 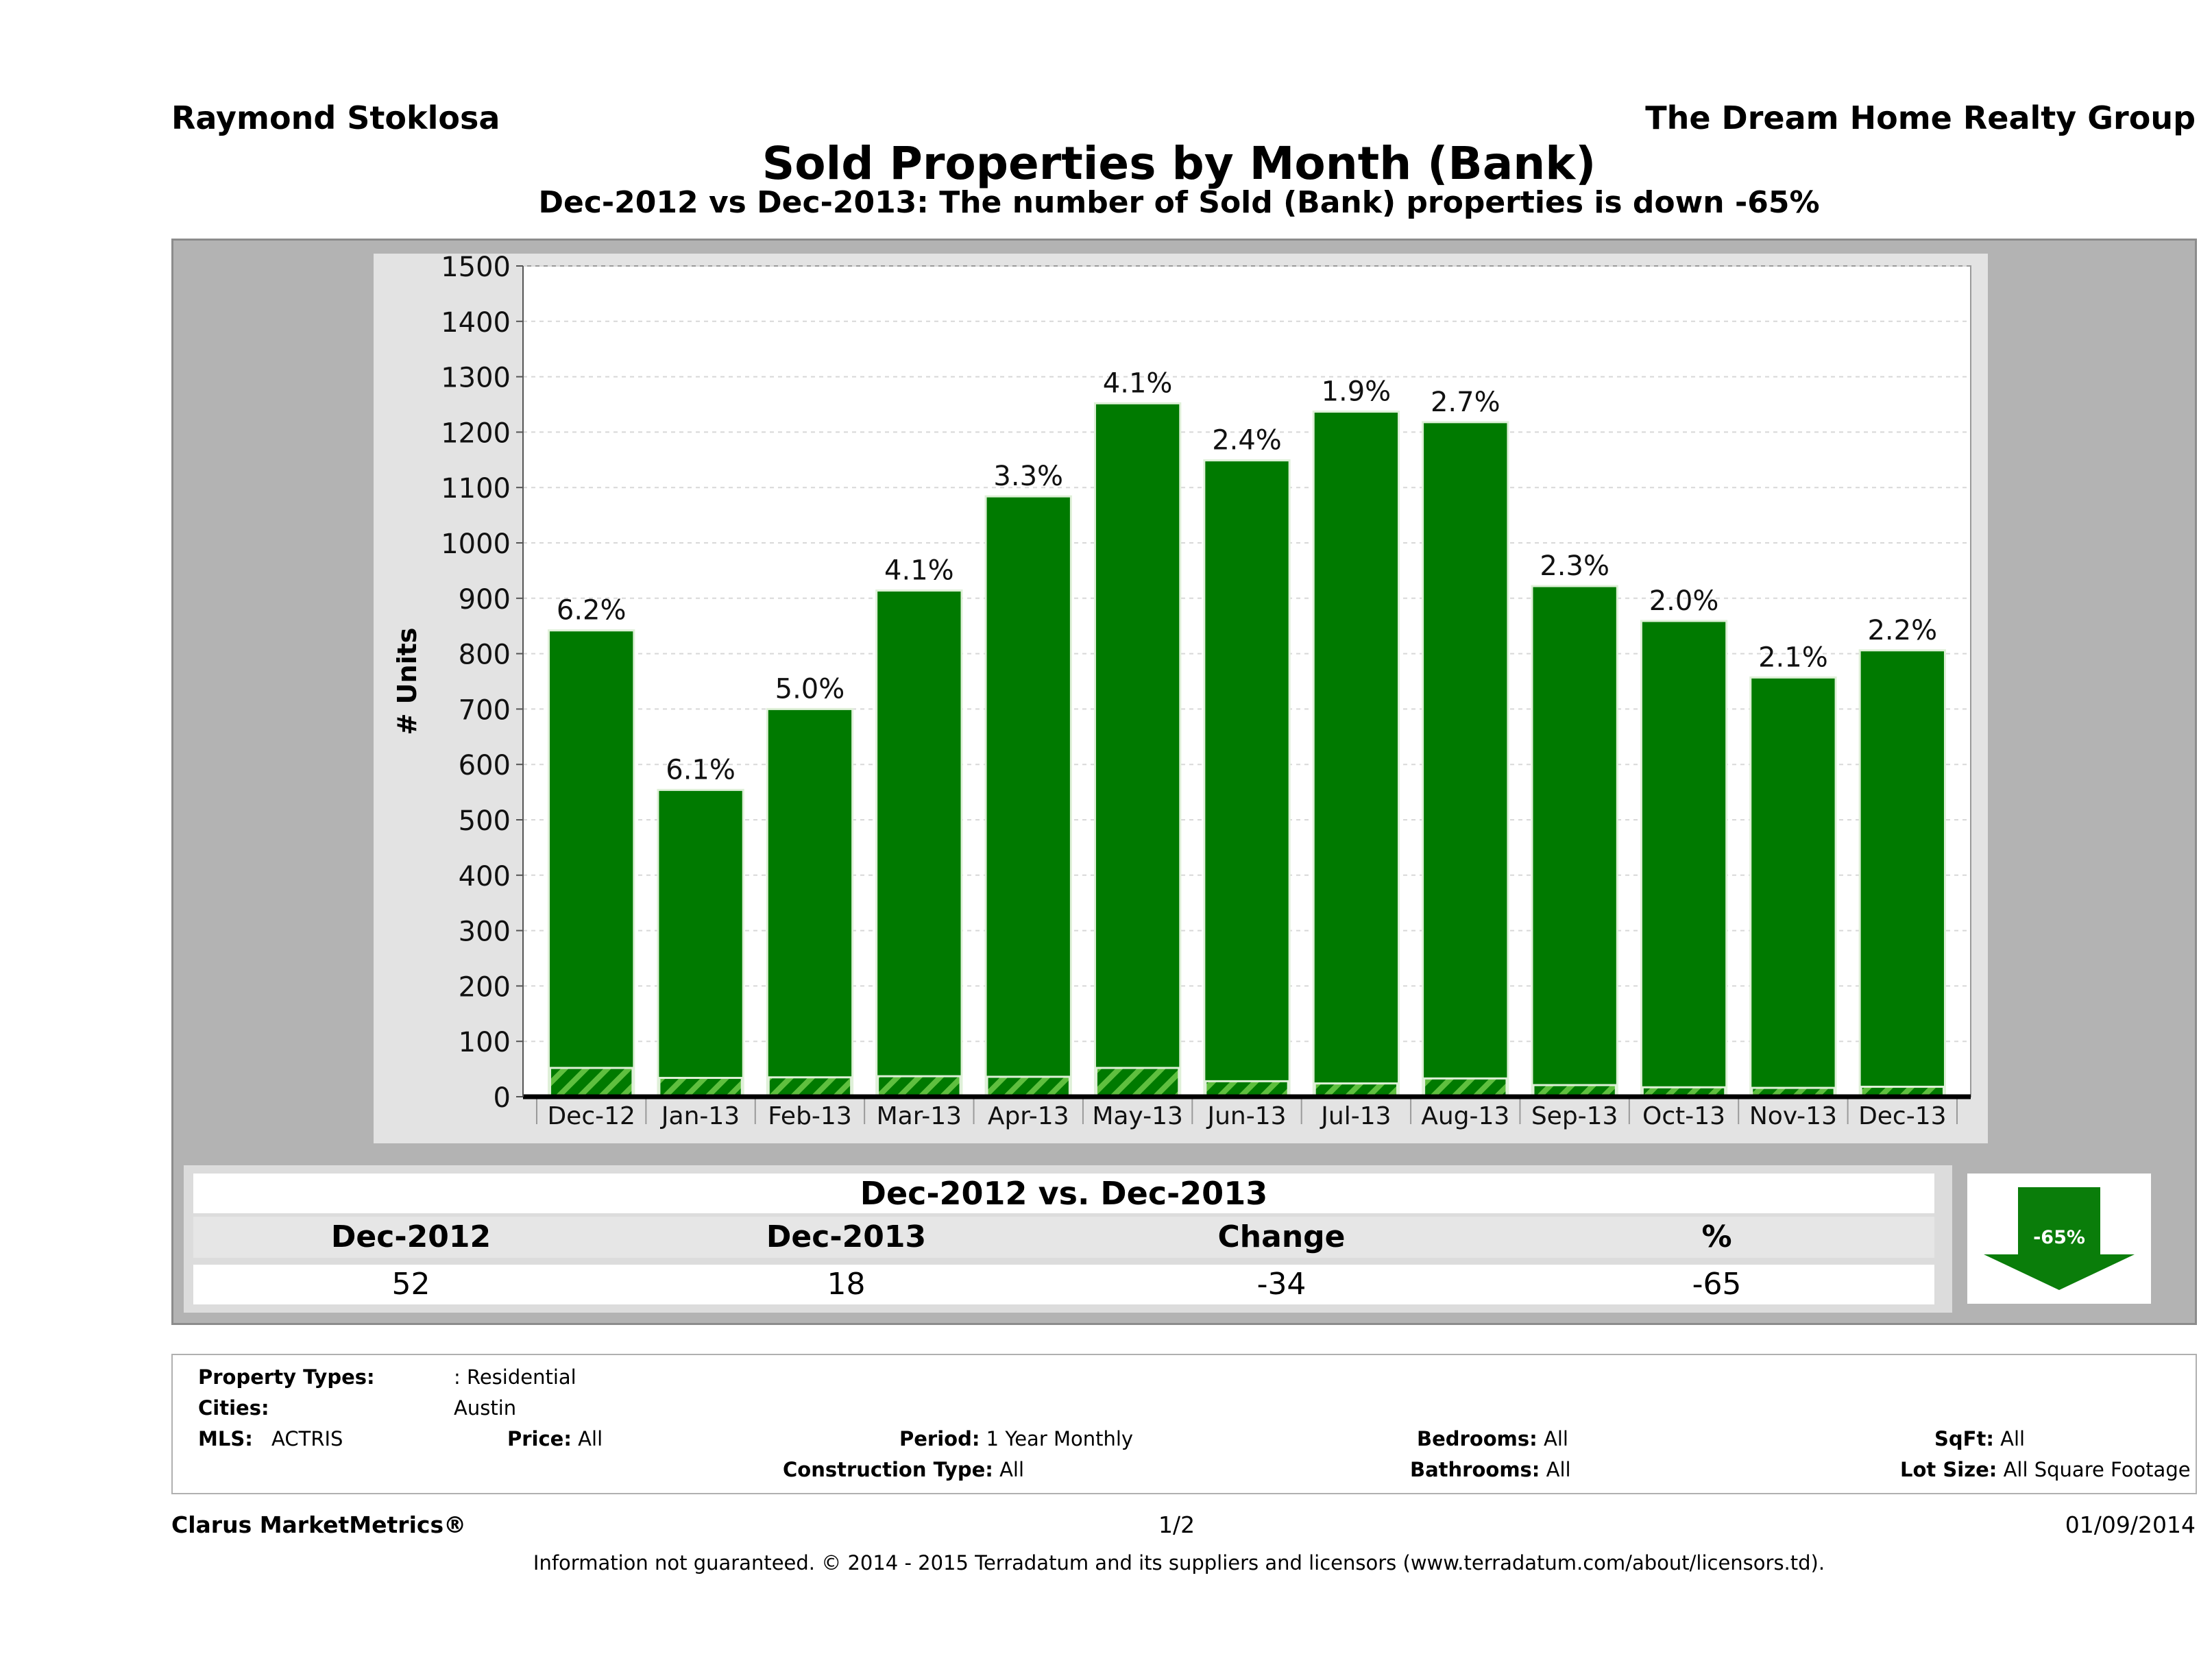 What do you see at coordinates (1490, 1470) in the screenshot?
I see `bathrooms: Bathrooms: All` at bounding box center [1490, 1470].